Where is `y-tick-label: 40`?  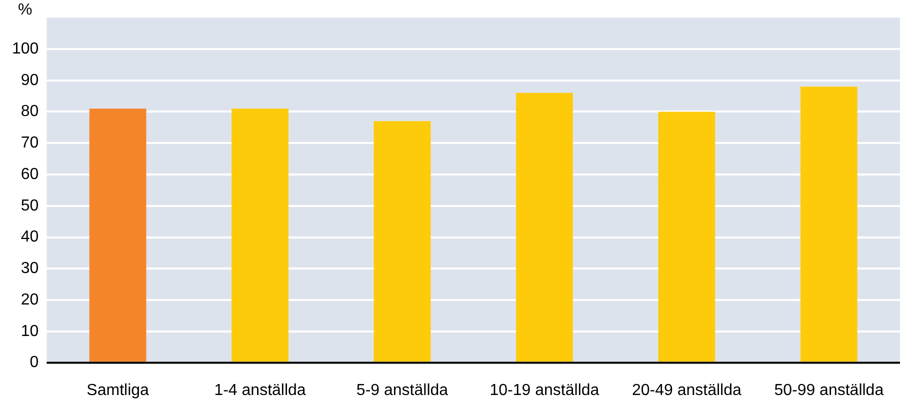 y-tick-label: 40 is located at coordinates (29, 237).